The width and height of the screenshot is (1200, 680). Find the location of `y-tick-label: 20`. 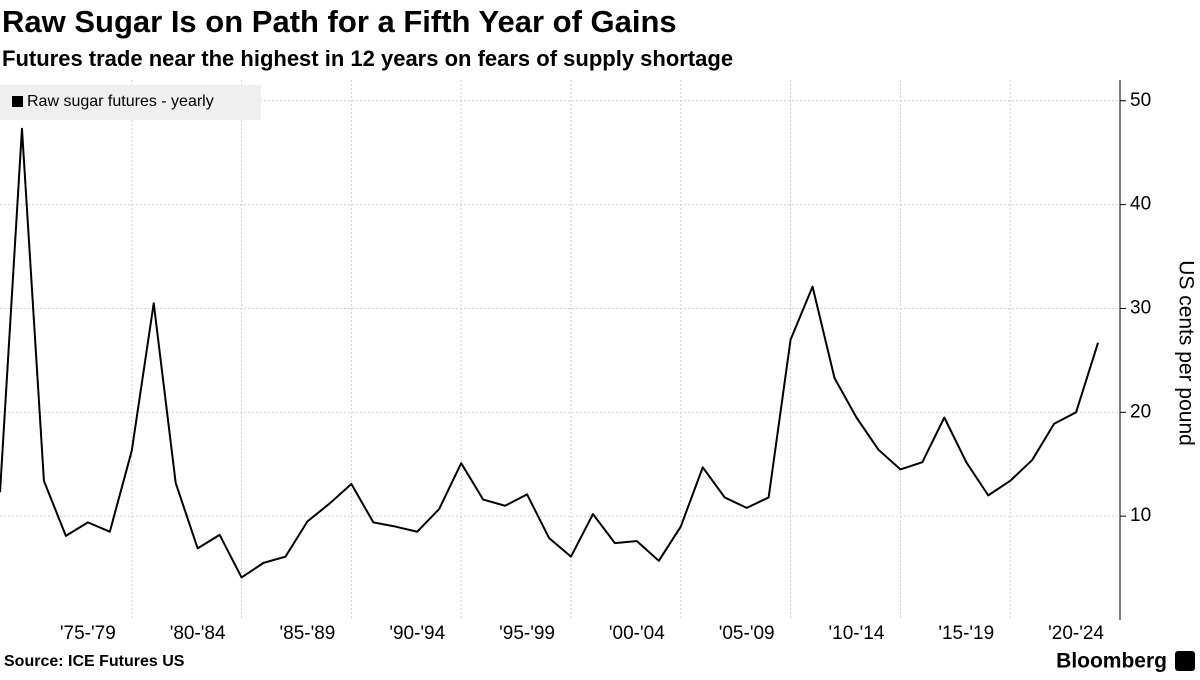

y-tick-label: 20 is located at coordinates (1140, 411).